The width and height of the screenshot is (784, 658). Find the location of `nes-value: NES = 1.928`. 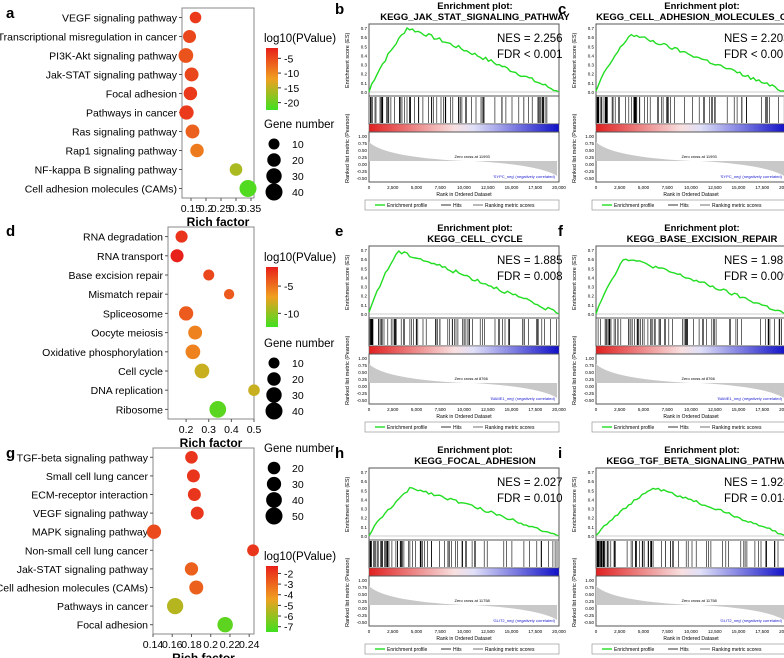

nes-value: NES = 1.928 is located at coordinates (754, 483).